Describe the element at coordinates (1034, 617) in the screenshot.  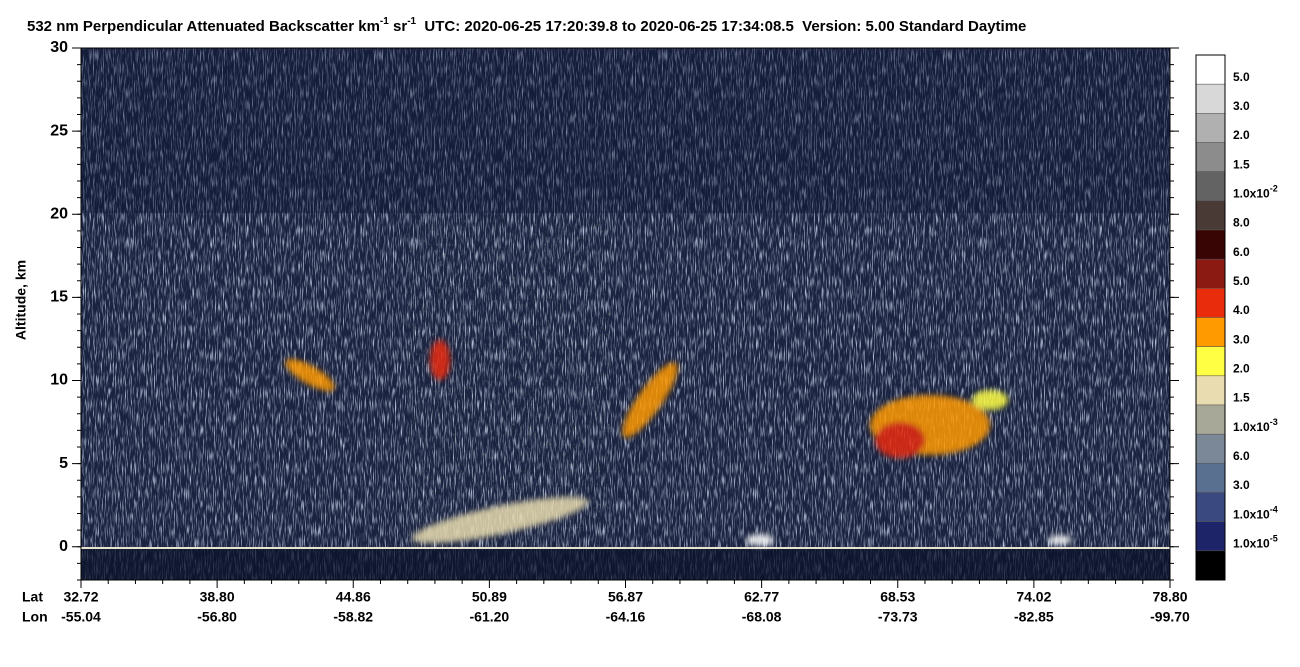
I see `lon-label: -82.85` at that location.